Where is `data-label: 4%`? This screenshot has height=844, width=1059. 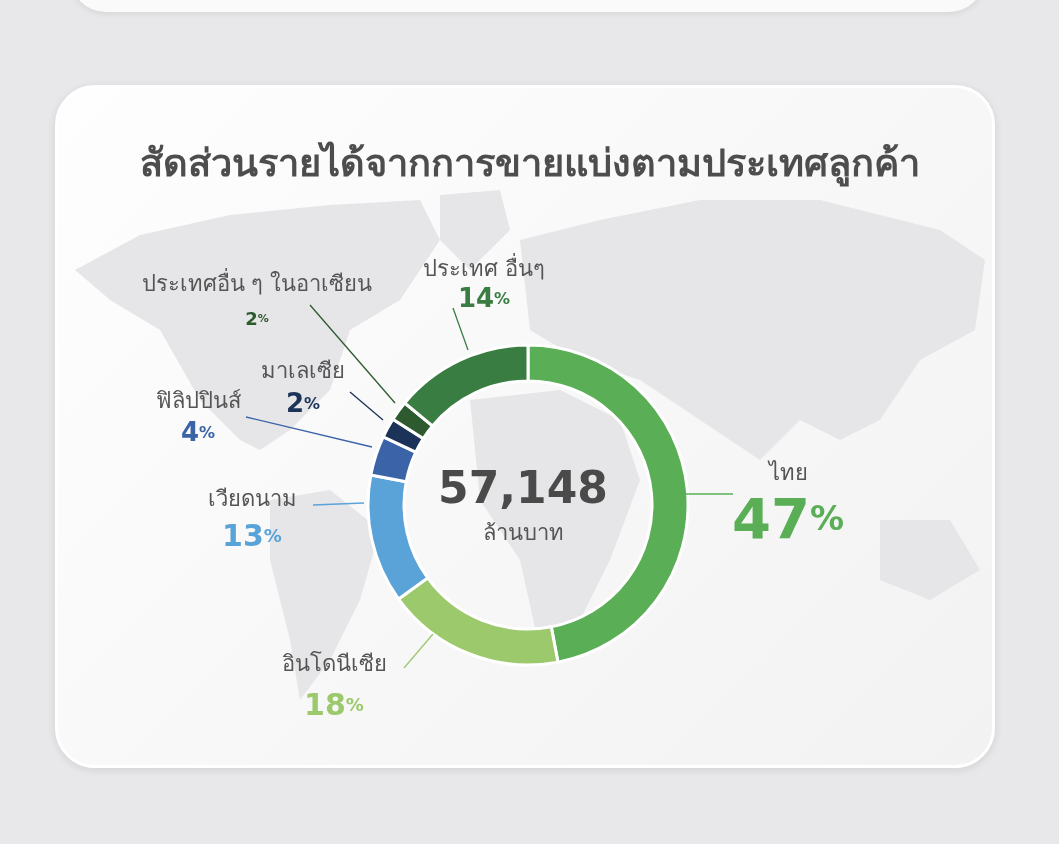
data-label: 4% is located at coordinates (198, 432).